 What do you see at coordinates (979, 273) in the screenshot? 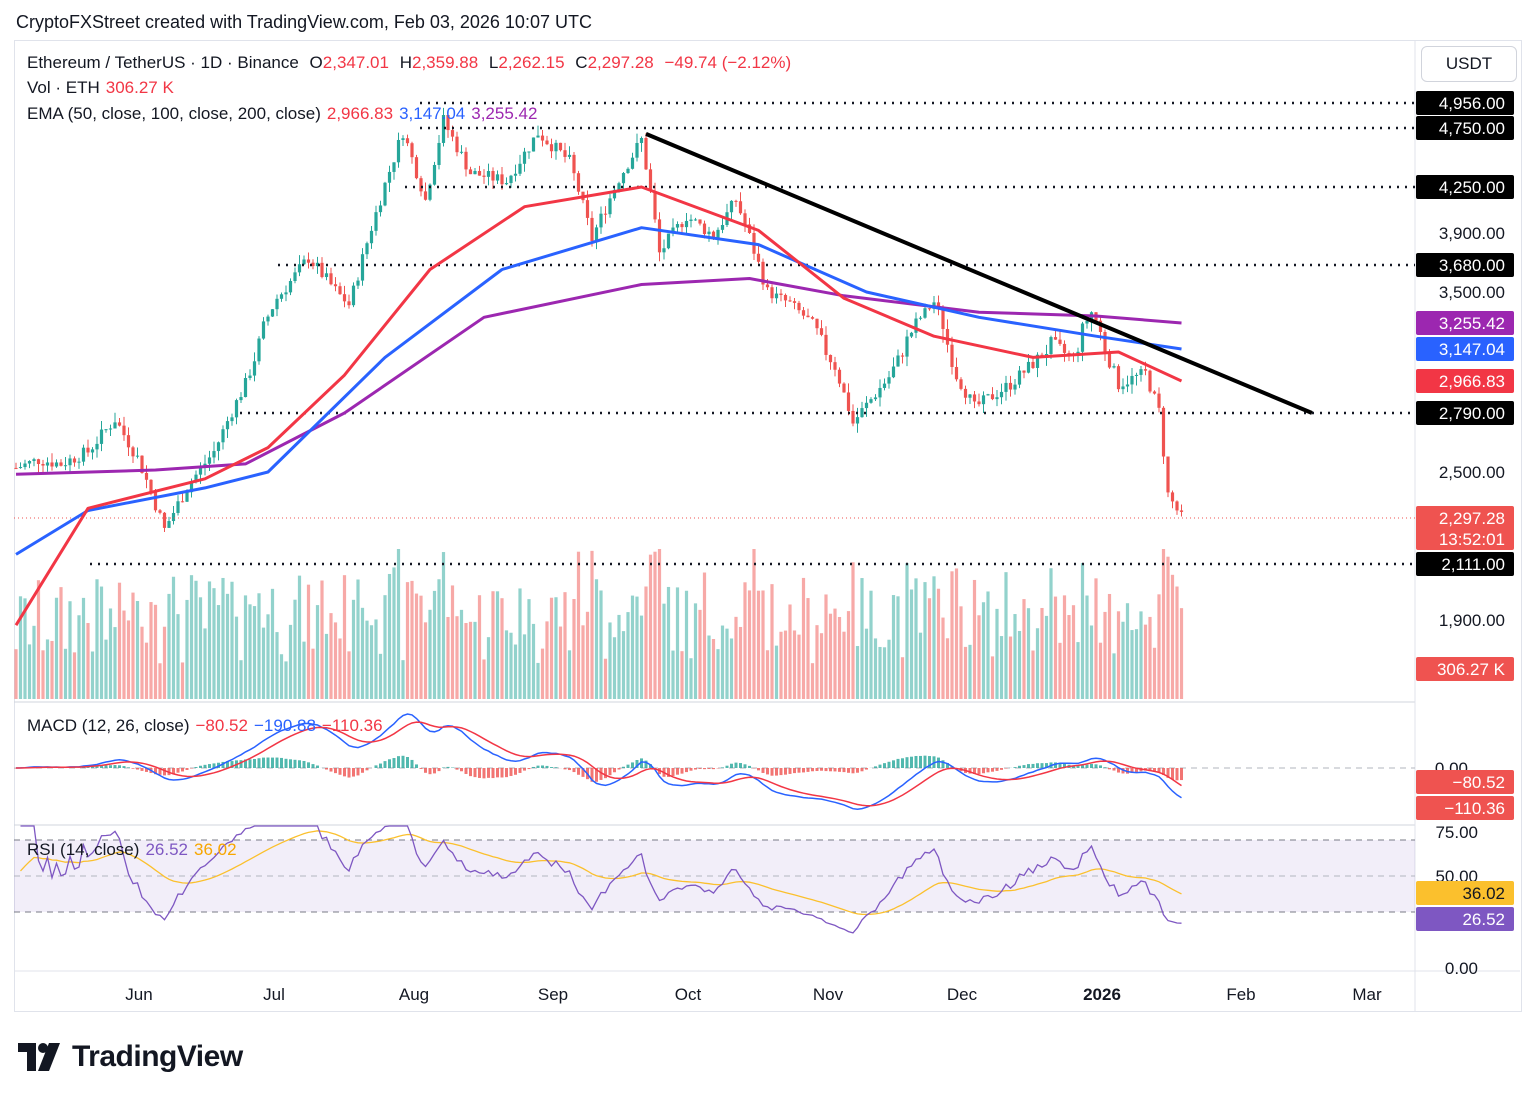
I see `descending-trendline` at bounding box center [979, 273].